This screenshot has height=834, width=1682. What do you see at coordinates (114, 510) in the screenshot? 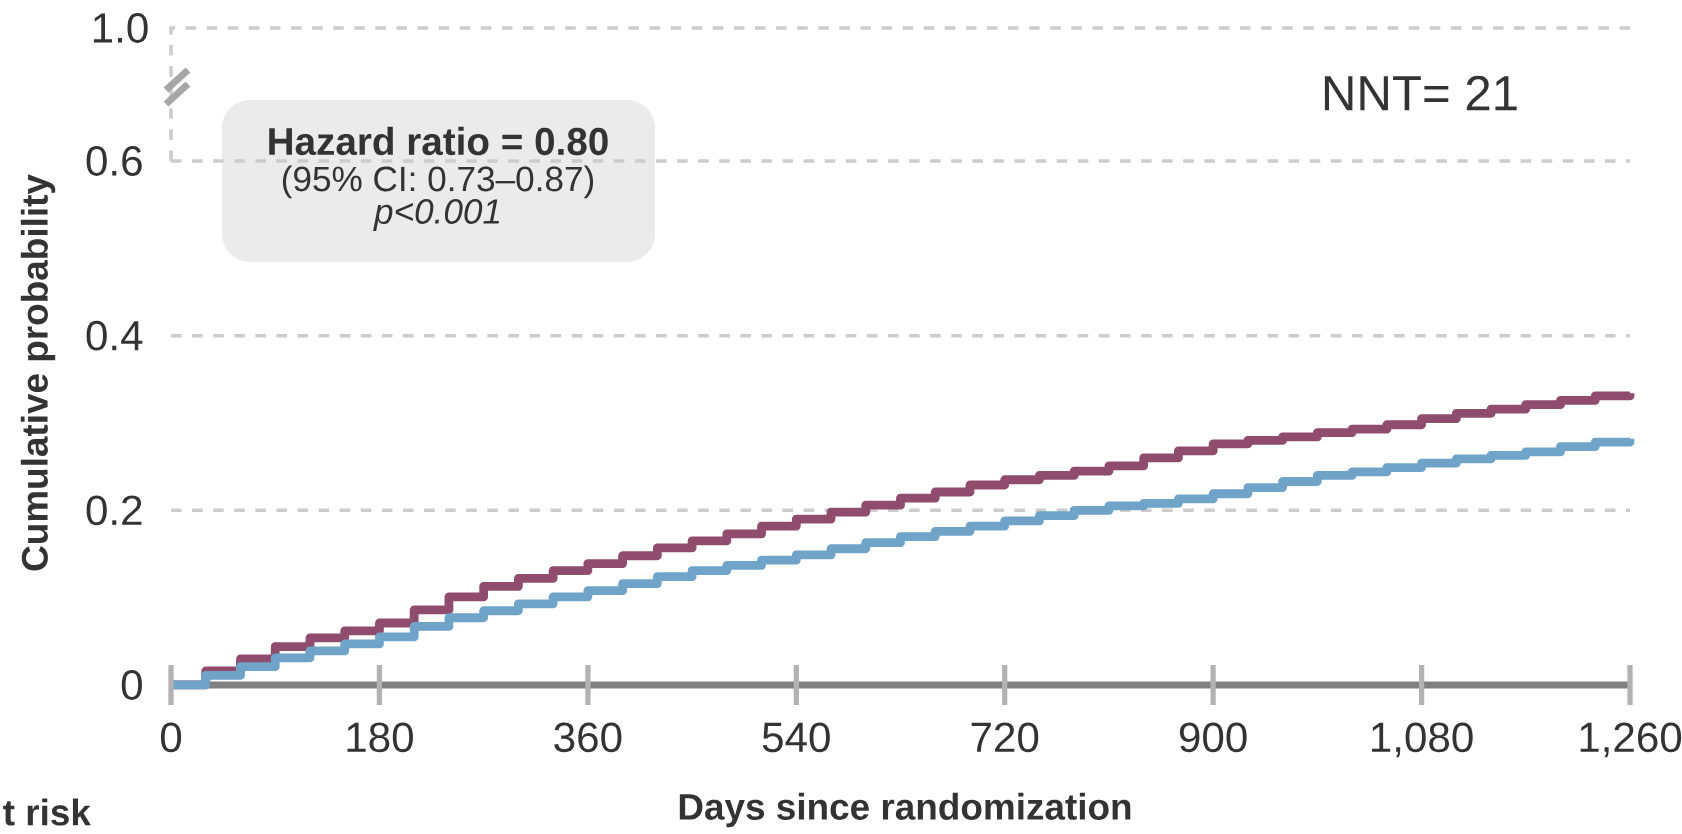
I see `y-tick-label: 0.2` at bounding box center [114, 510].